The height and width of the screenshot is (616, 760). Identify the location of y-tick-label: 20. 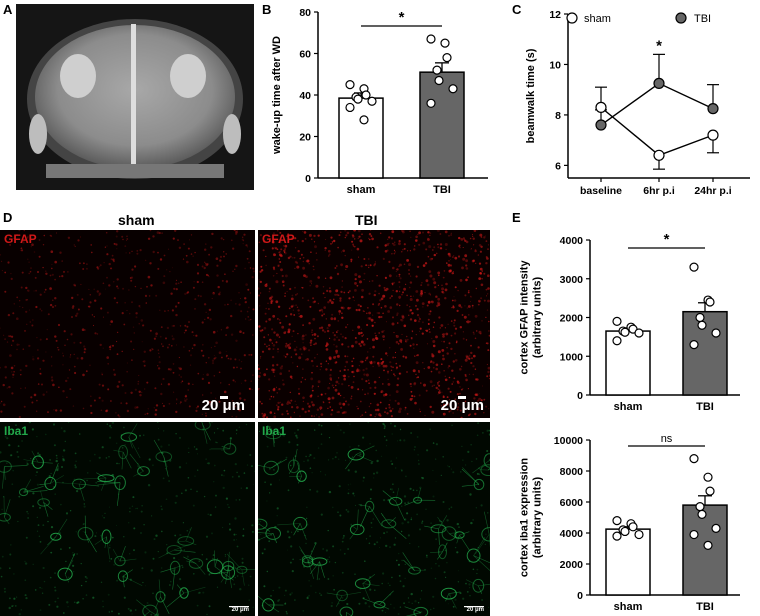
(305, 138).